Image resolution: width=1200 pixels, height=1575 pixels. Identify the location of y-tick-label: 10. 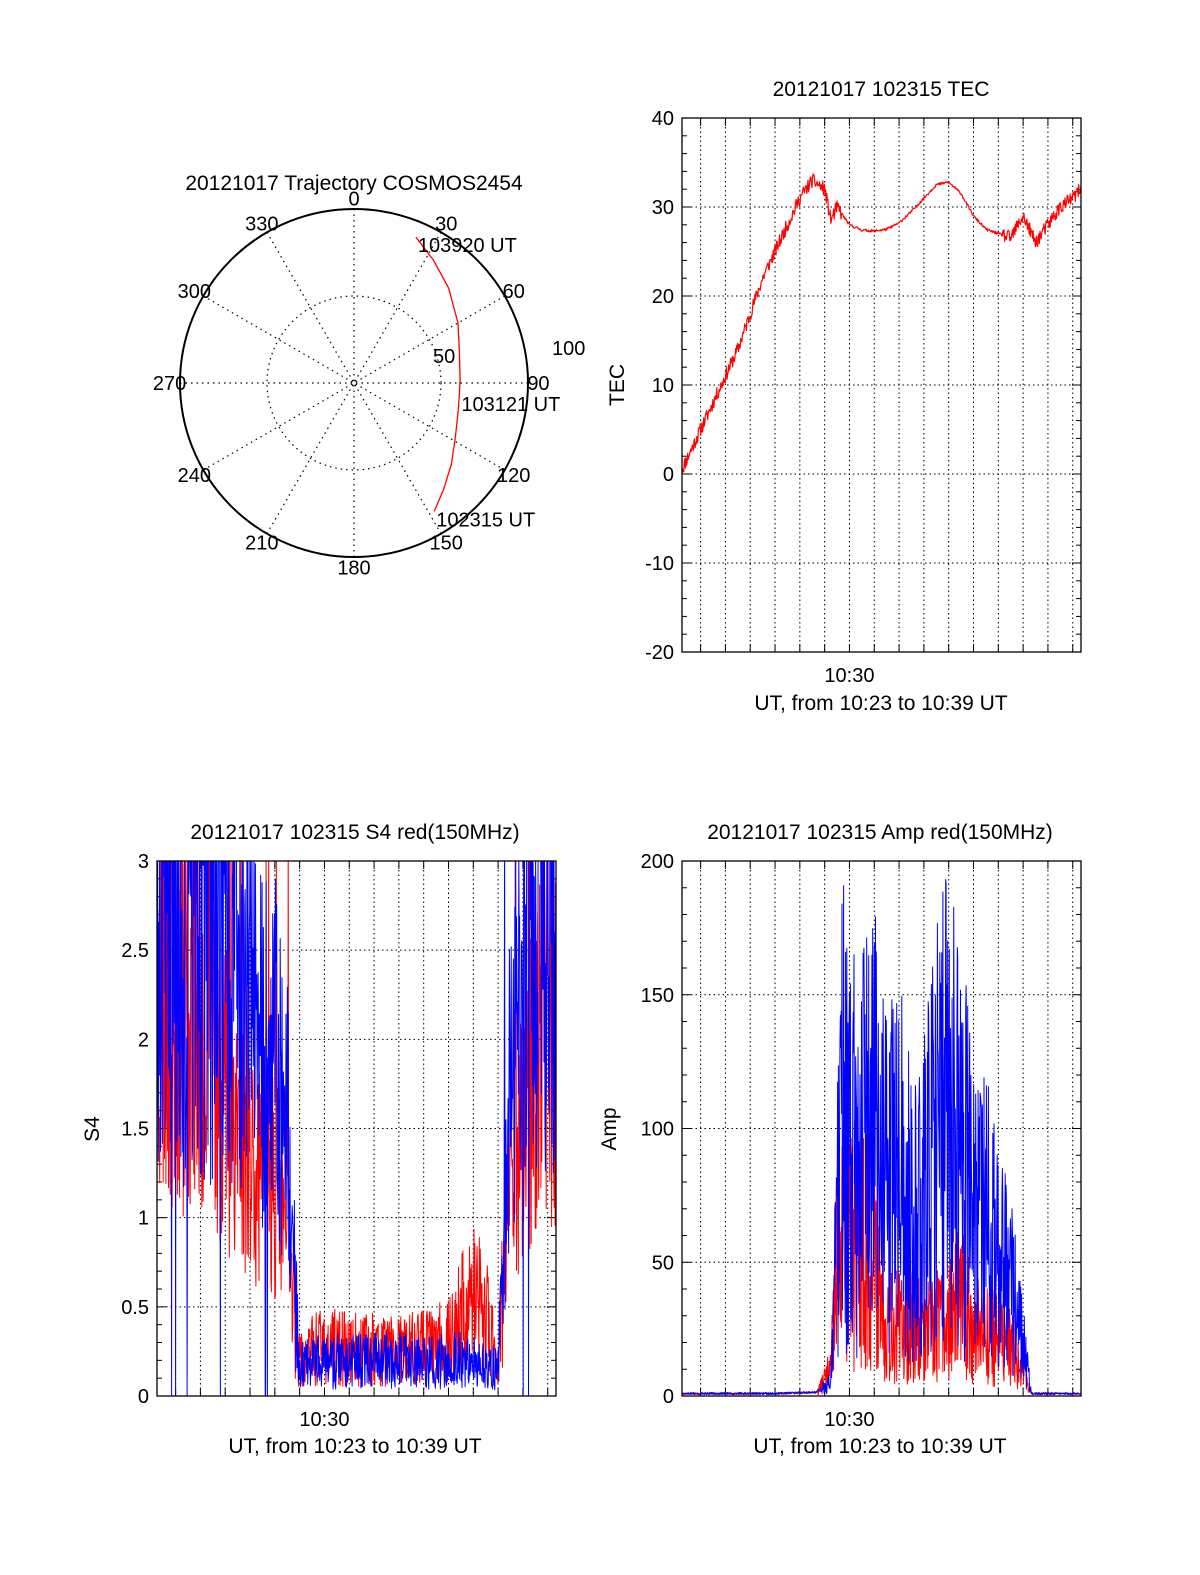
(663, 386).